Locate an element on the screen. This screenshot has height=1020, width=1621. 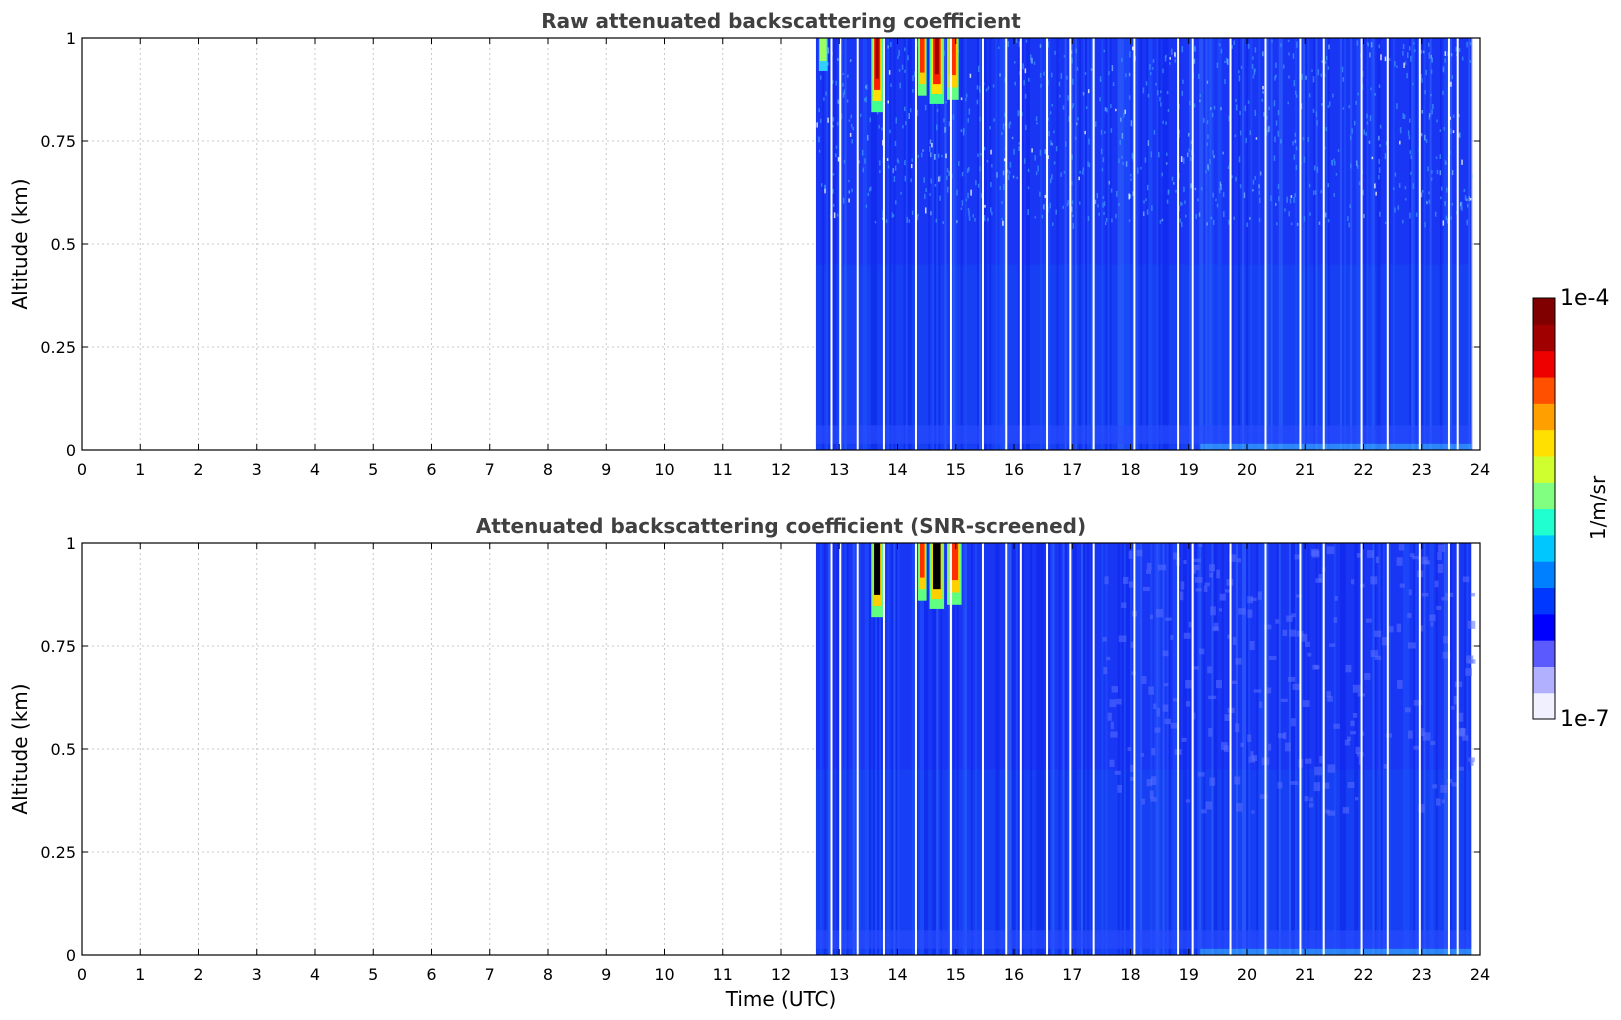
y-axis-label: Altitude (km) is located at coordinates (20, 748).